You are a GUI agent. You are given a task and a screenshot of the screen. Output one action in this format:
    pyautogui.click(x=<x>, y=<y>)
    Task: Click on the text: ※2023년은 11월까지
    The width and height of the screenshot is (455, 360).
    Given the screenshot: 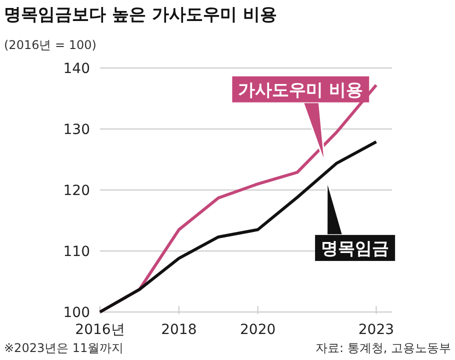 What is the action you would take?
    pyautogui.click(x=64, y=348)
    